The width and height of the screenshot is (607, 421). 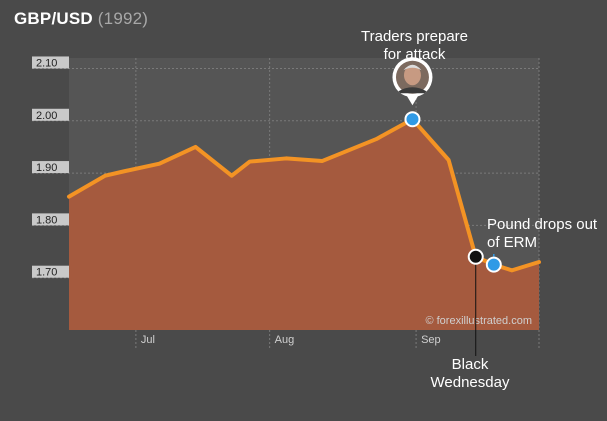 What do you see at coordinates (414, 45) in the screenshot?
I see `annotation-attack: Traders prepare for attack` at bounding box center [414, 45].